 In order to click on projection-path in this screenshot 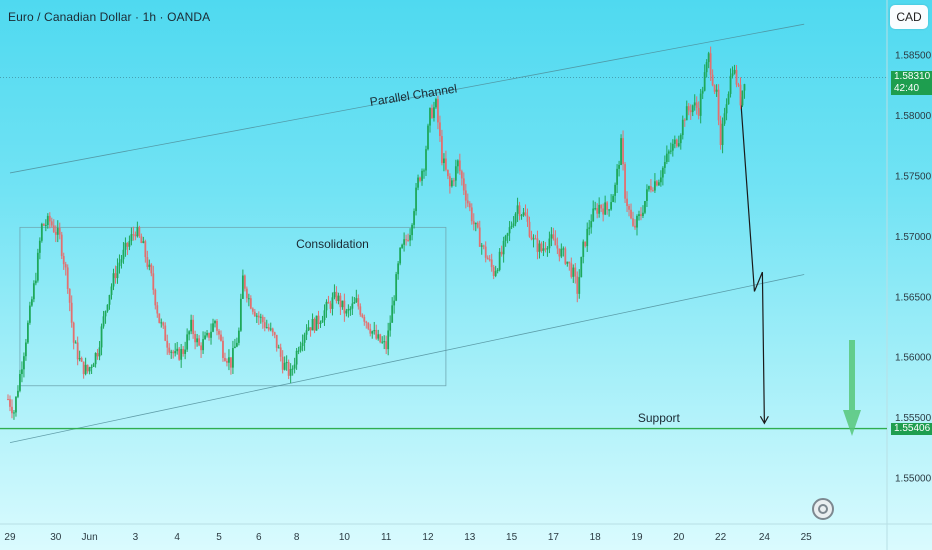, I will do `click(752, 260)`.